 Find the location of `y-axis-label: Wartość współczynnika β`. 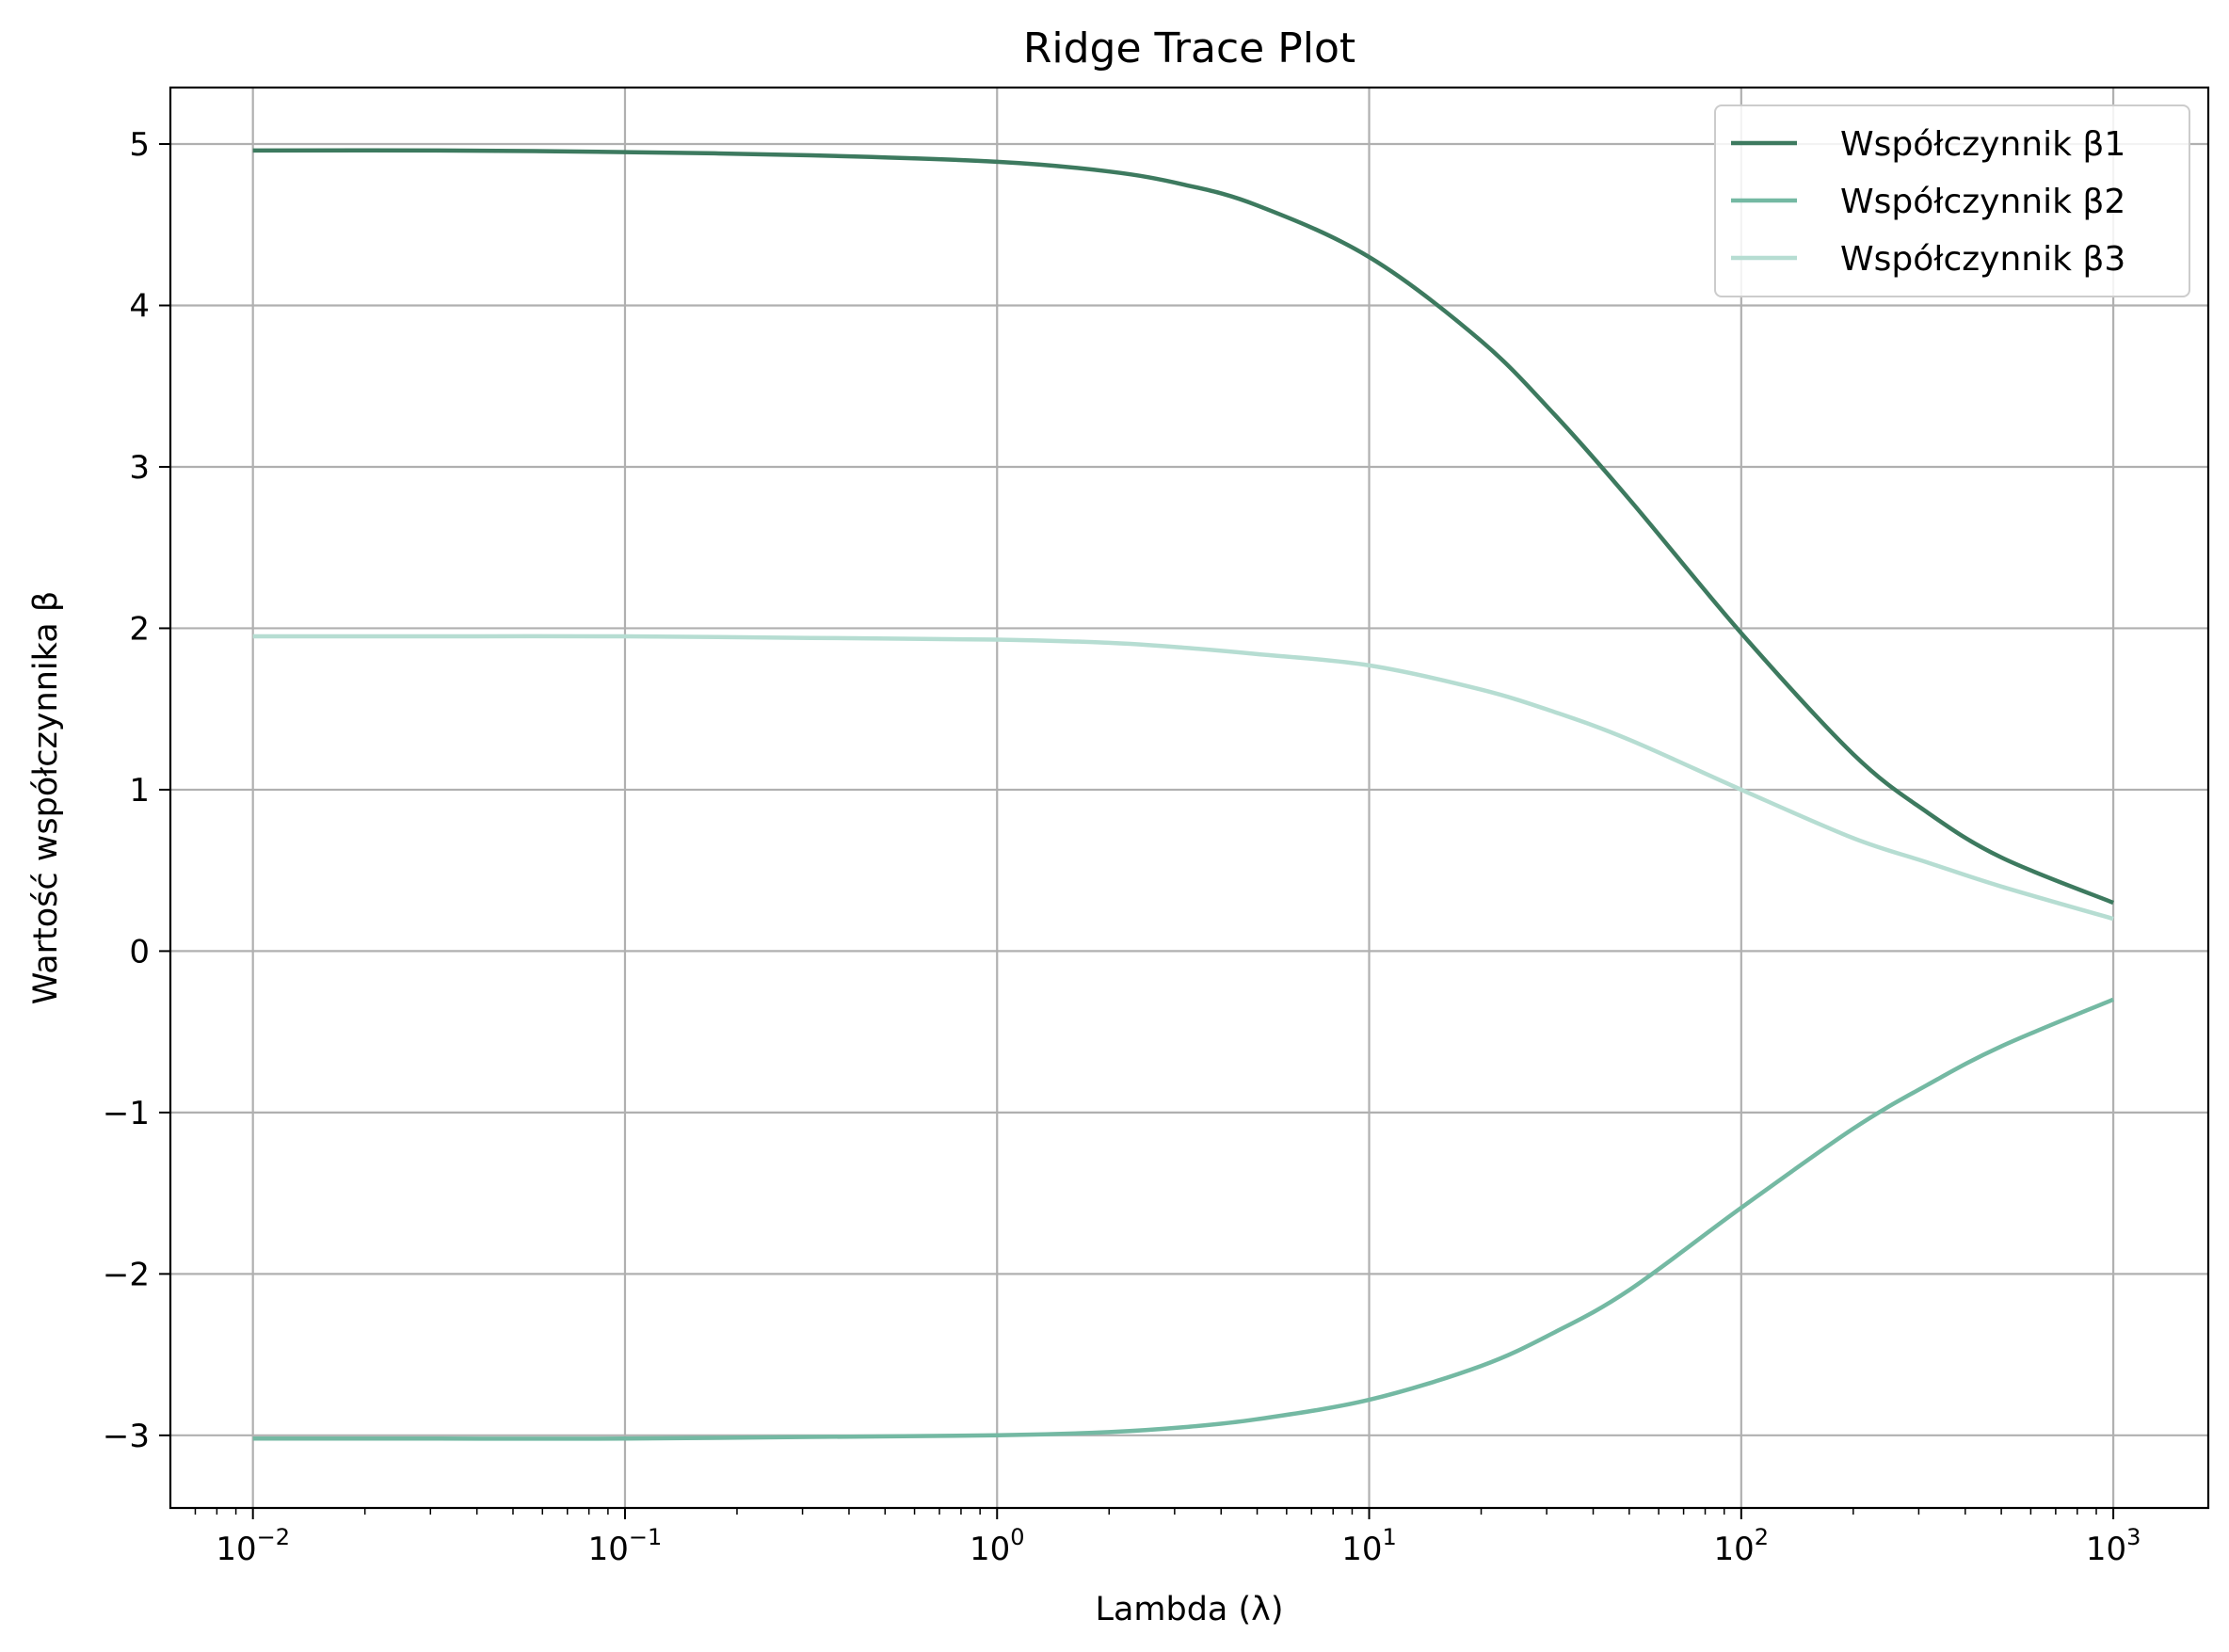

y-axis-label: Wartość współczynnika β is located at coordinates (46, 797).